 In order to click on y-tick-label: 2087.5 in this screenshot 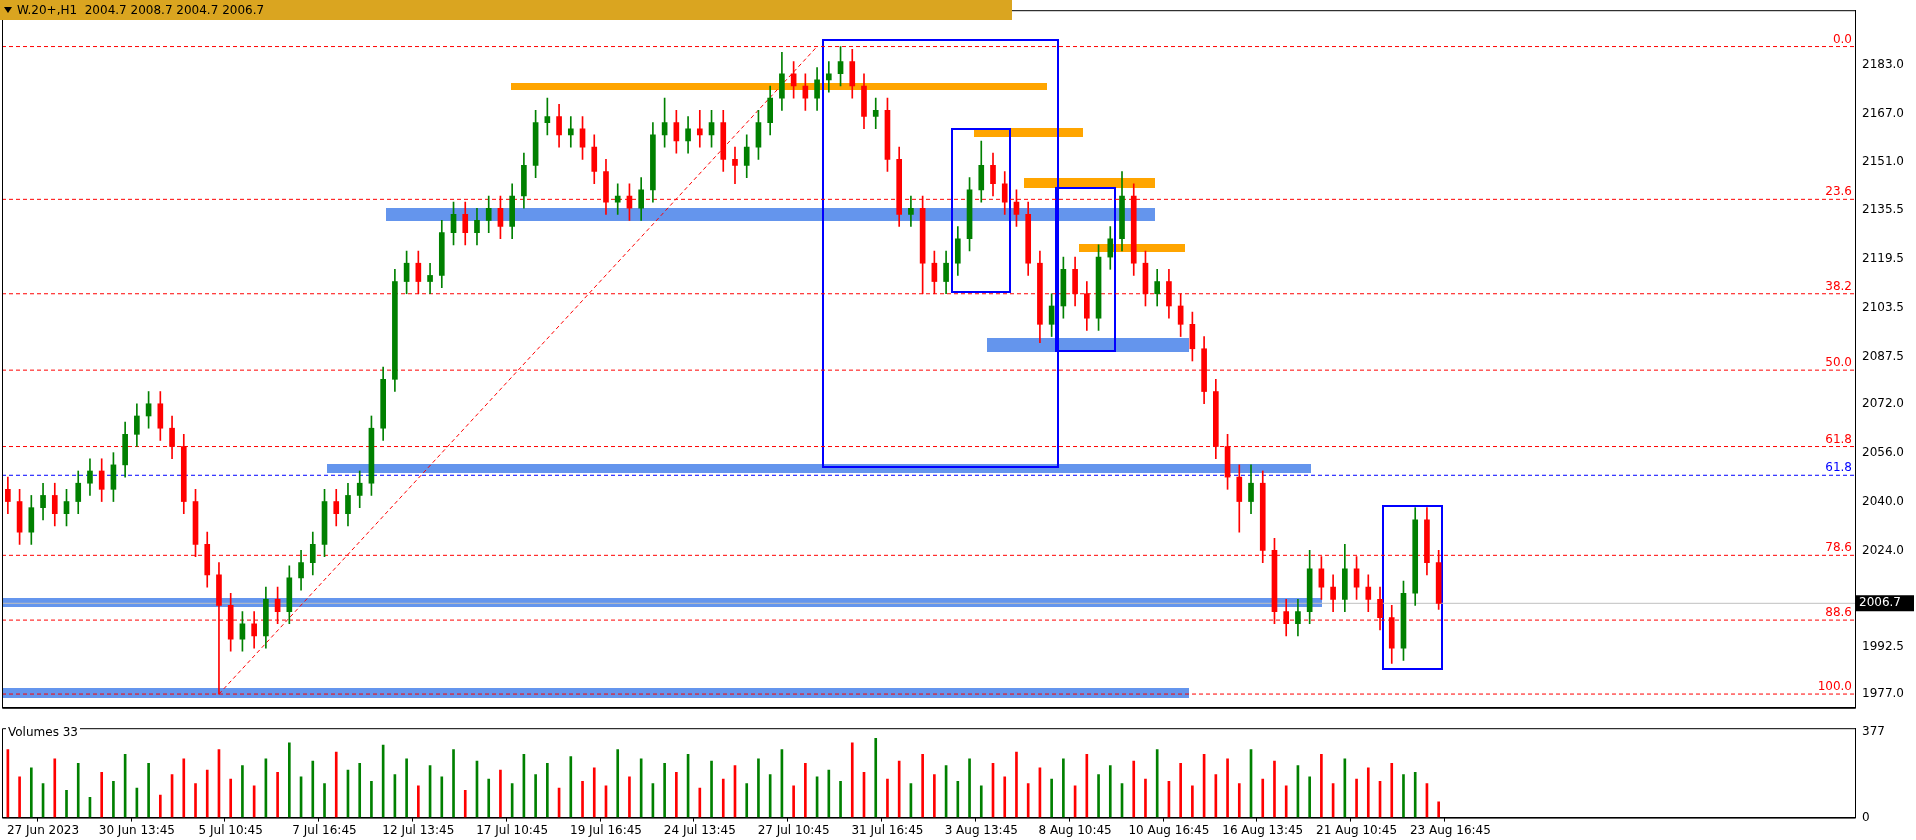, I will do `click(1883, 355)`.